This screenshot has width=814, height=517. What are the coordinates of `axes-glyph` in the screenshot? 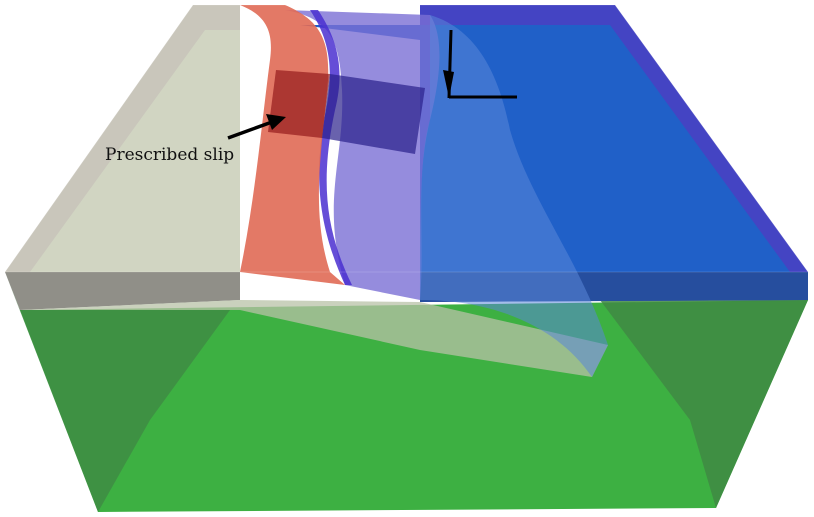 It's located at (480, 64).